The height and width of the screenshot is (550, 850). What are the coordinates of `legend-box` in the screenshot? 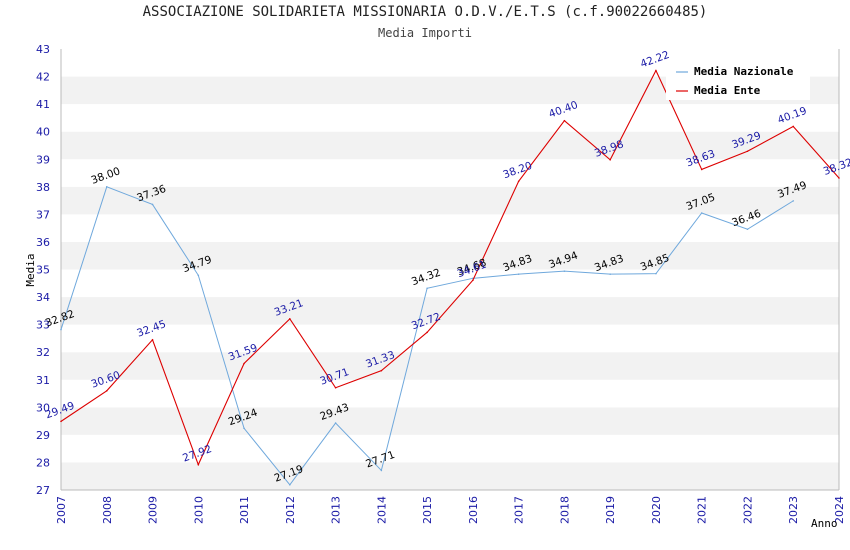 It's located at (738, 80).